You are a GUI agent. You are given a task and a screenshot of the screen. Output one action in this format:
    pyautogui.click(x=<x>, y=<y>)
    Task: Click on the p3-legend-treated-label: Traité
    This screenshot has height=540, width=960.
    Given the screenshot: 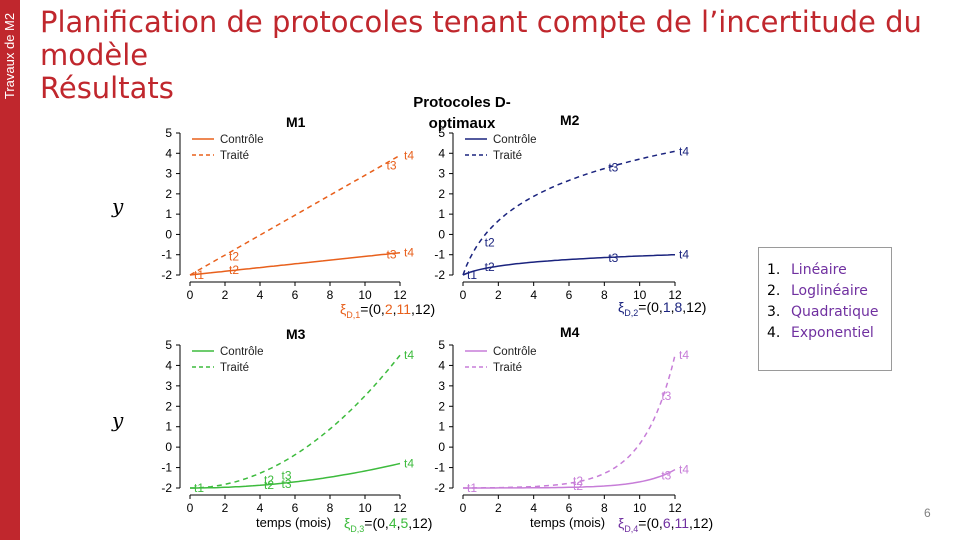 What is the action you would take?
    pyautogui.click(x=234, y=368)
    